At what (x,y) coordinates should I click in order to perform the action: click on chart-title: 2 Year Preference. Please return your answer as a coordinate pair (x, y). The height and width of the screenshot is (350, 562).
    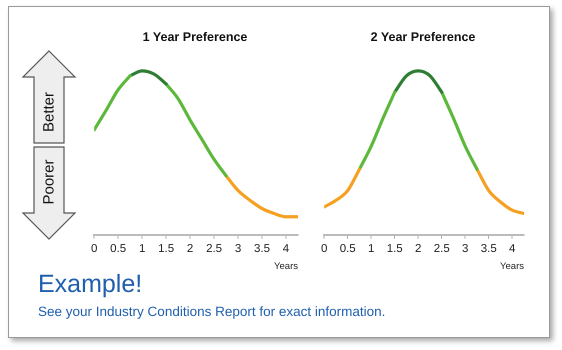
    Looking at the image, I should click on (423, 37).